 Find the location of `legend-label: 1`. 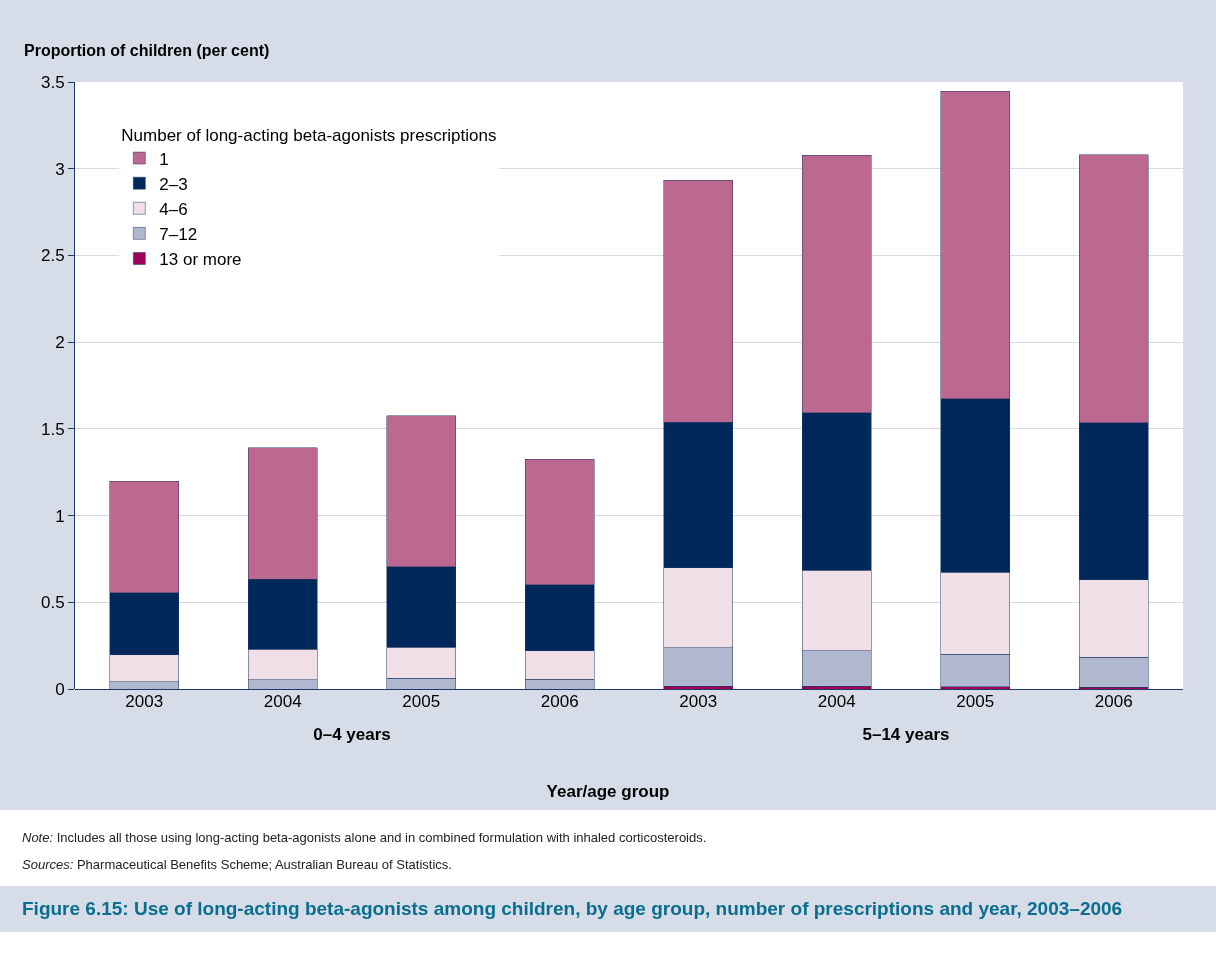

legend-label: 1 is located at coordinates (164, 159).